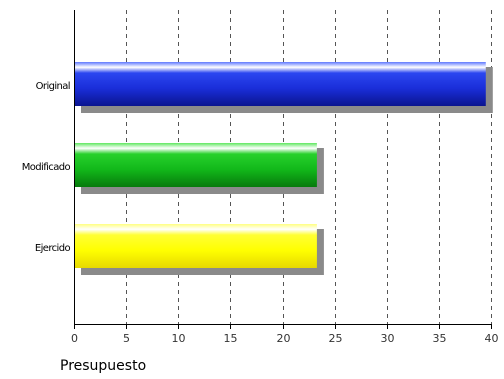 This screenshot has height=379, width=504. What do you see at coordinates (53, 248) in the screenshot?
I see `category-label-ejercido: Ejercido` at bounding box center [53, 248].